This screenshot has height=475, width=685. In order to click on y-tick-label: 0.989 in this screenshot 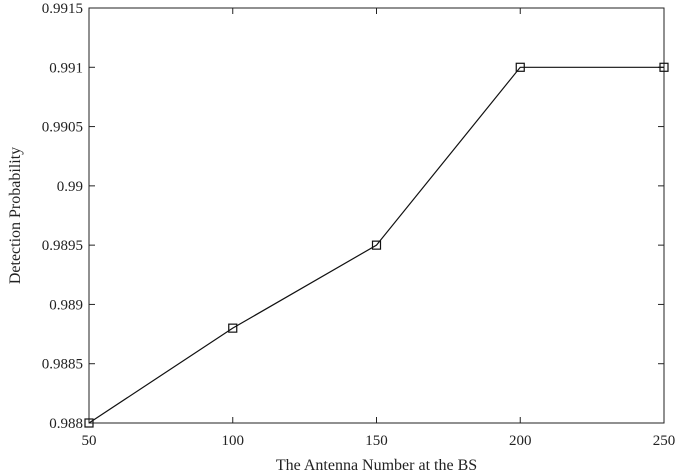, I will do `click(66, 305)`.